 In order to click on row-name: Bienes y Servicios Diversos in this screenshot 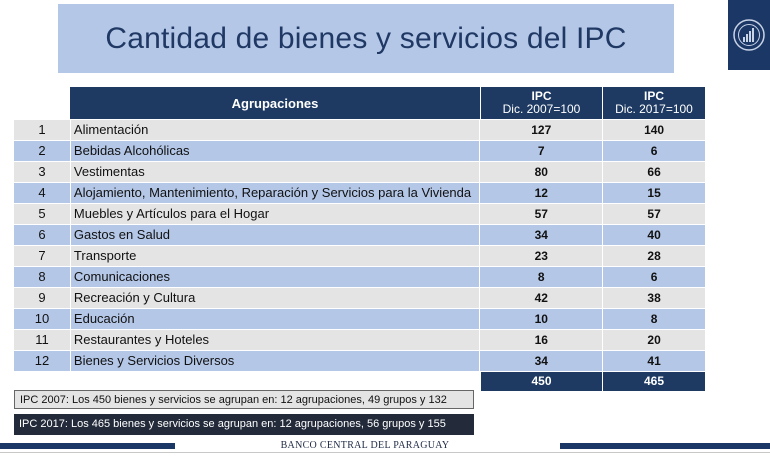, I will do `click(276, 361)`.